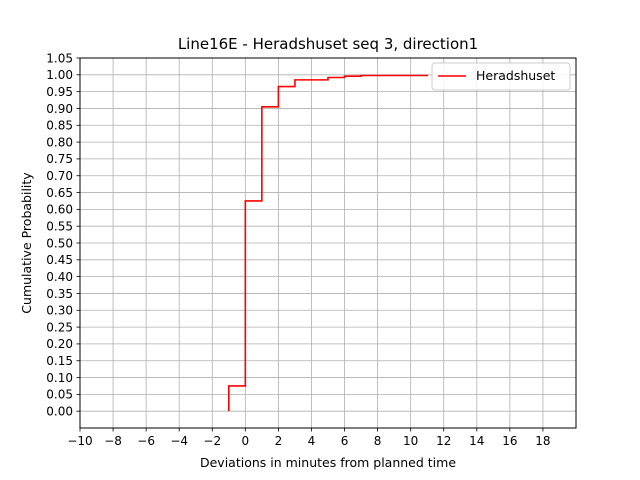 The width and height of the screenshot is (640, 480). Describe the element at coordinates (509, 441) in the screenshot. I see `x-tick-label: 16` at that location.